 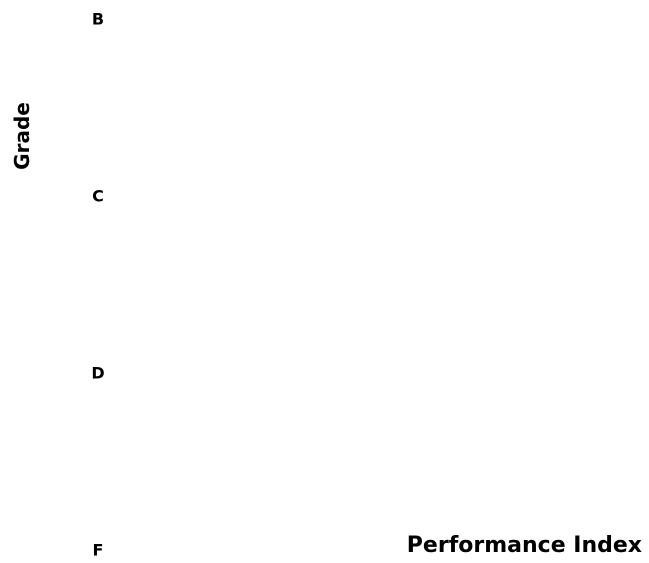 What do you see at coordinates (524, 545) in the screenshot?
I see `x-axis-label: Performance Index` at bounding box center [524, 545].